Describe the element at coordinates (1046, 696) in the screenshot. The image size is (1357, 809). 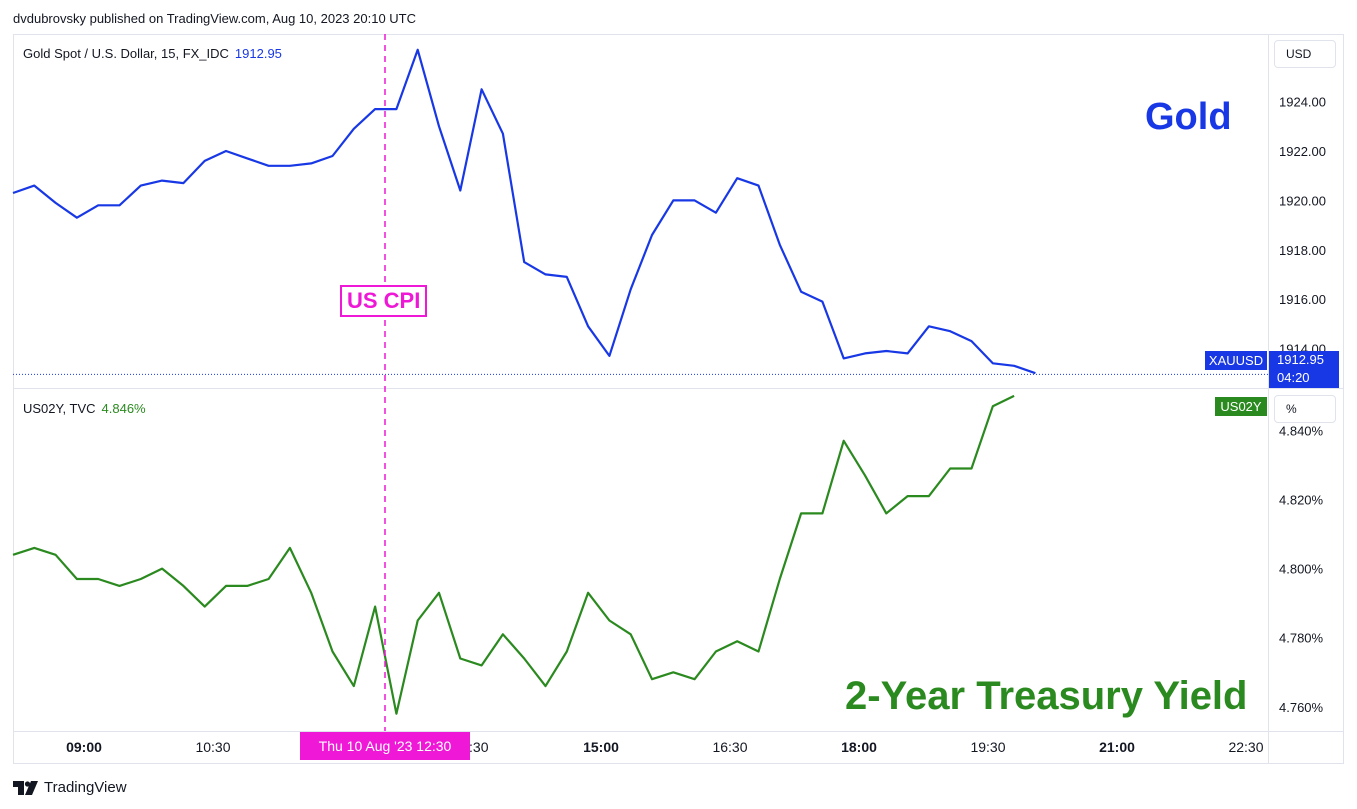
I see `yield-annotation-label: 2-Year Treasury Yield` at that location.